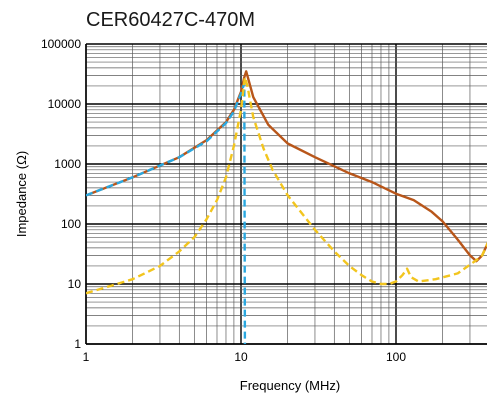 Image resolution: width=487 pixels, height=400 pixels. I want to click on chart-title: CER60427C-470M, so click(170, 20).